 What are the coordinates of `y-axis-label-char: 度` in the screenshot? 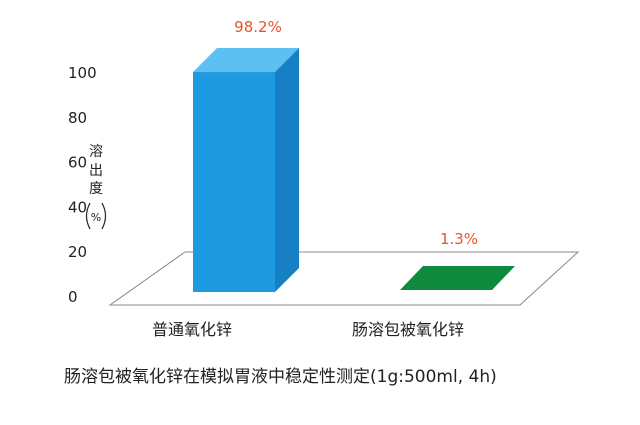 It's located at (96, 189).